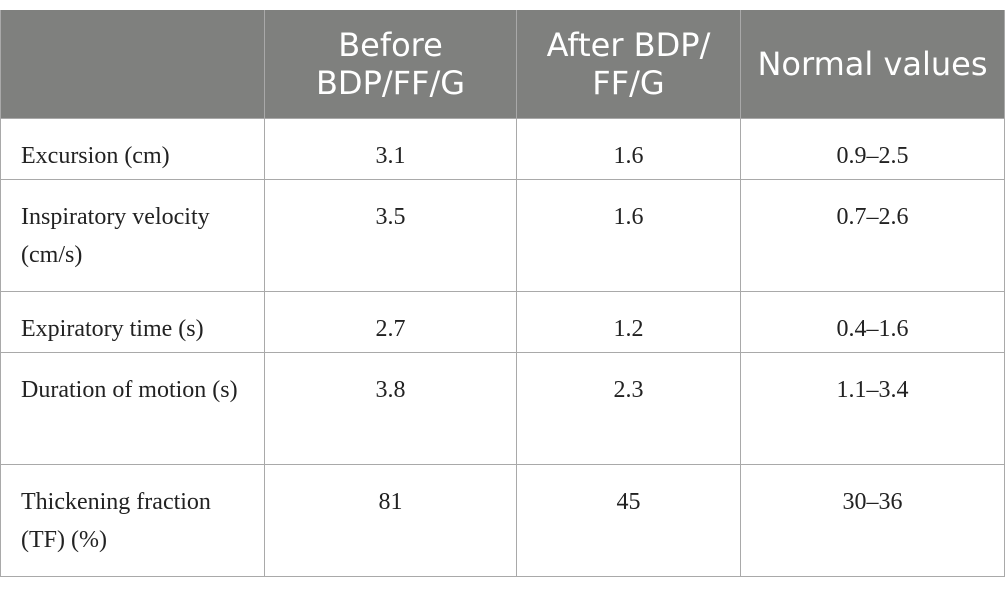  What do you see at coordinates (872, 149) in the screenshot?
I see `normal-value: 0.9–2.5` at bounding box center [872, 149].